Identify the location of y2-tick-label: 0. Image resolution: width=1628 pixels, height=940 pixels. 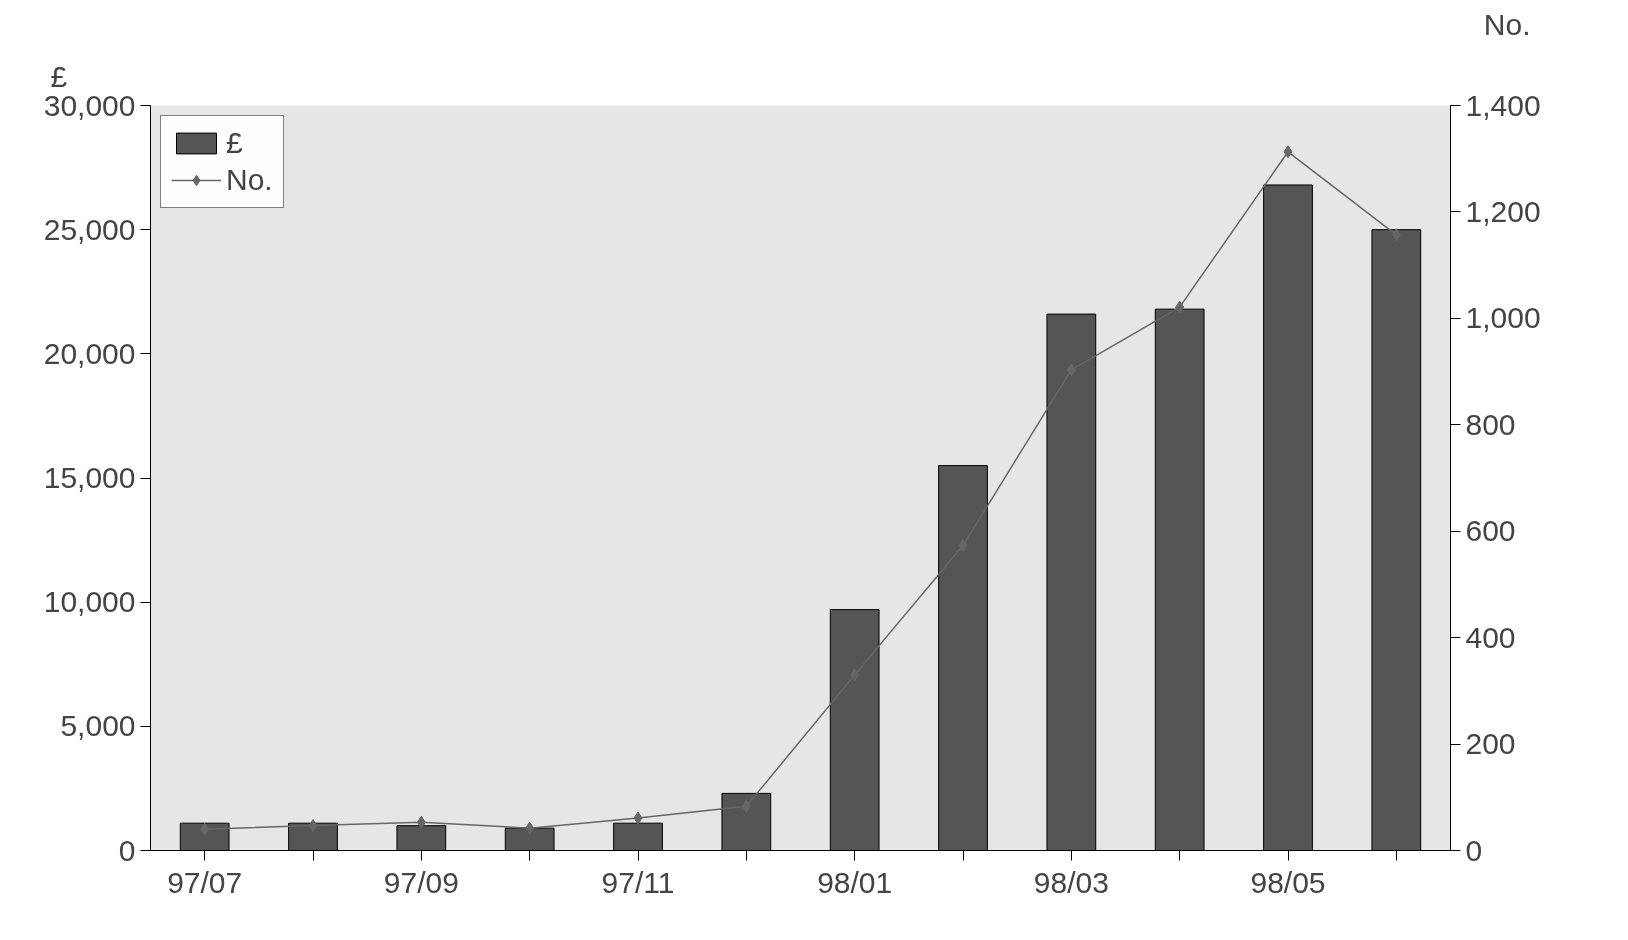
(1474, 850).